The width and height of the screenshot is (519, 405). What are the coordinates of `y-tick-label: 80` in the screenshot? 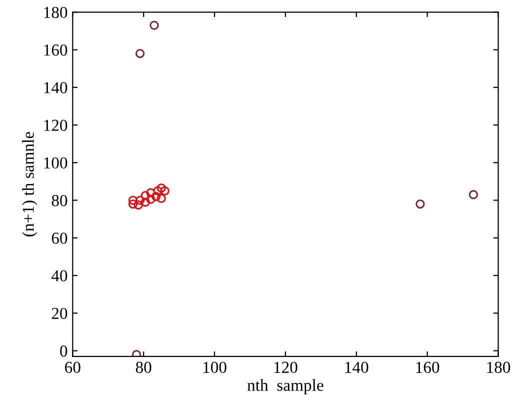 It's located at (60, 200).